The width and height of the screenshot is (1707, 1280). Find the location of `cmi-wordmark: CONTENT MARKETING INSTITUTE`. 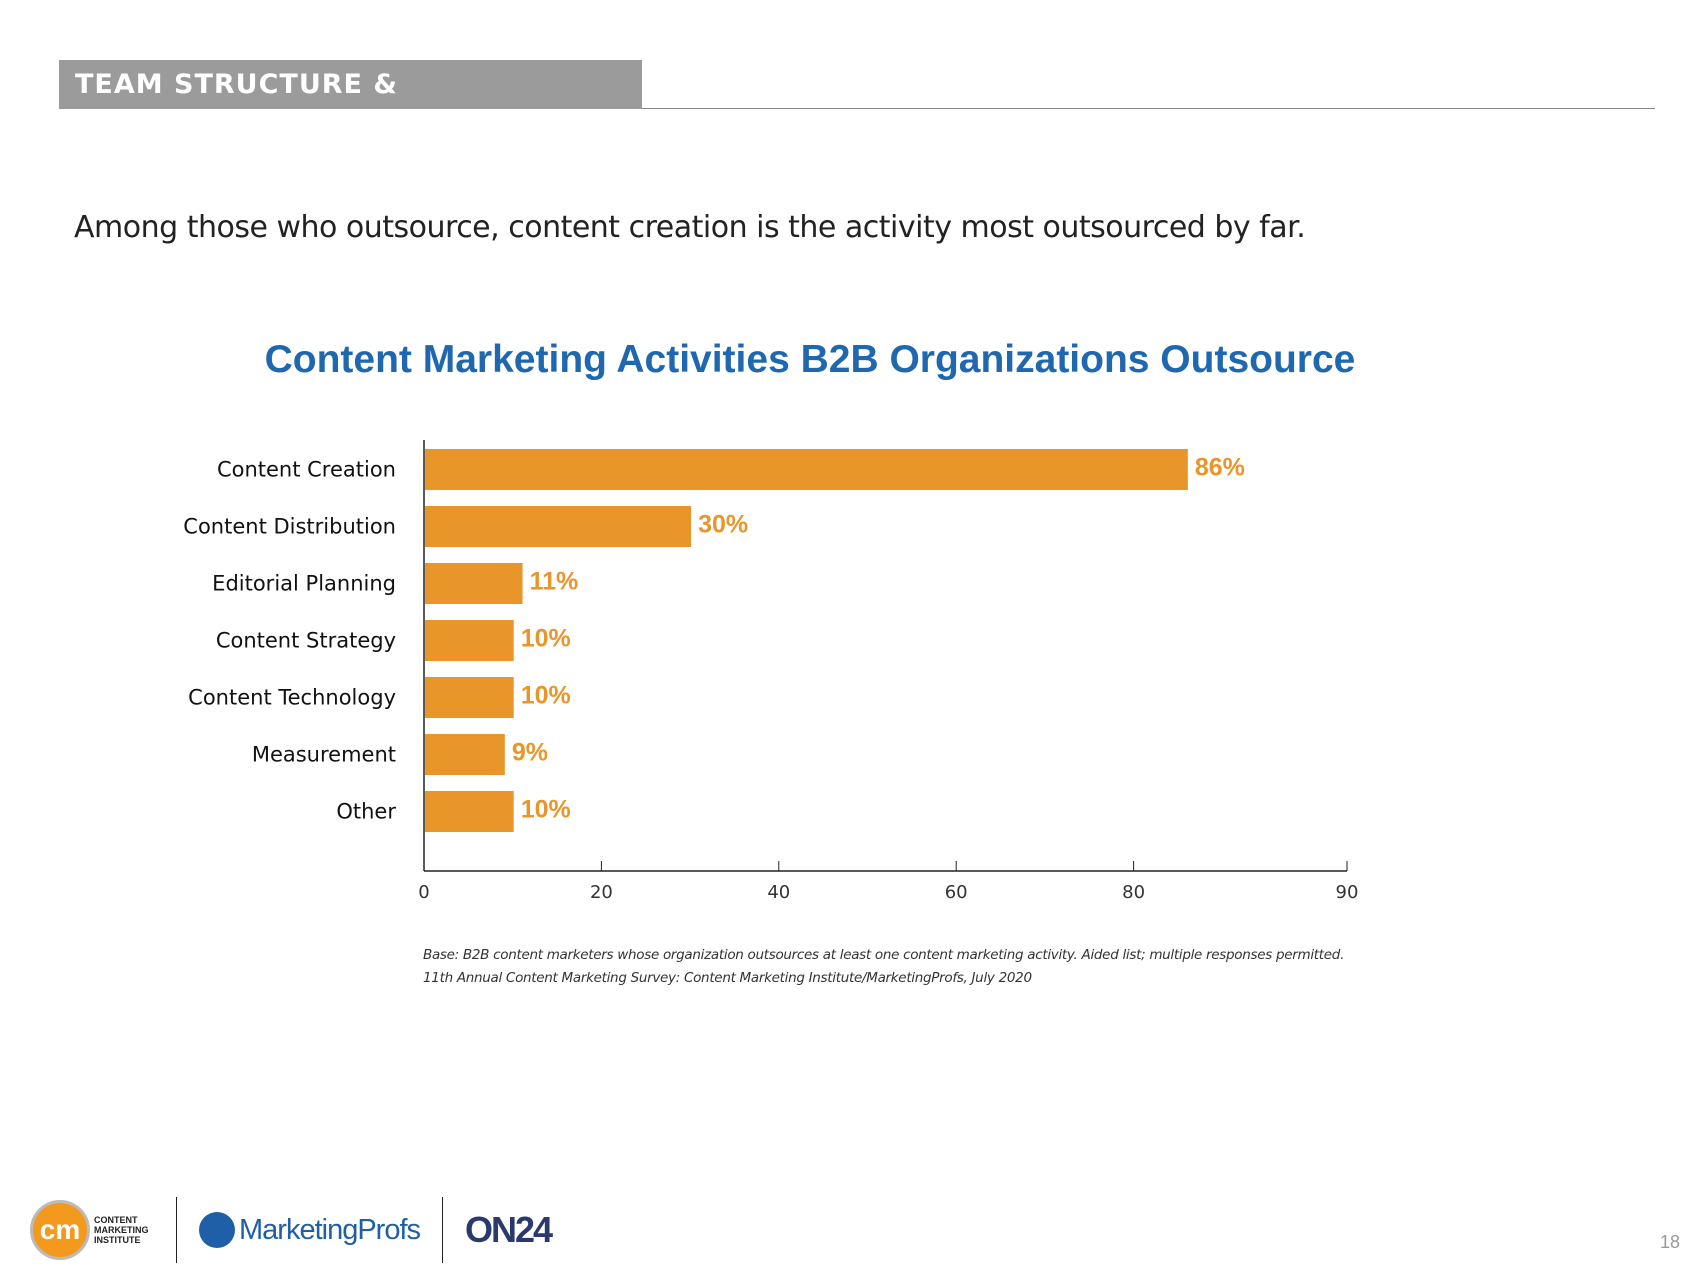

cmi-wordmark: CONTENT MARKETING INSTITUTE is located at coordinates (121, 1230).